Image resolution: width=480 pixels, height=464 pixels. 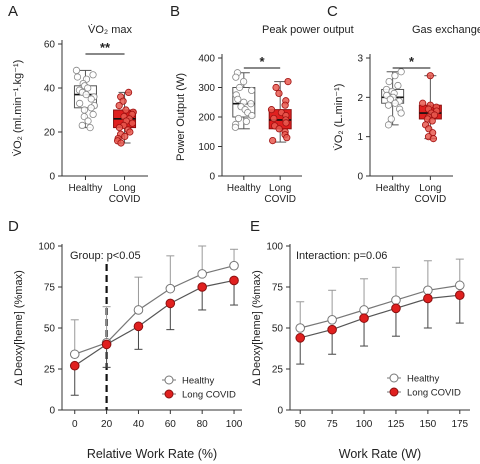 I want to click on panel-letter-a: A, so click(x=13, y=11).